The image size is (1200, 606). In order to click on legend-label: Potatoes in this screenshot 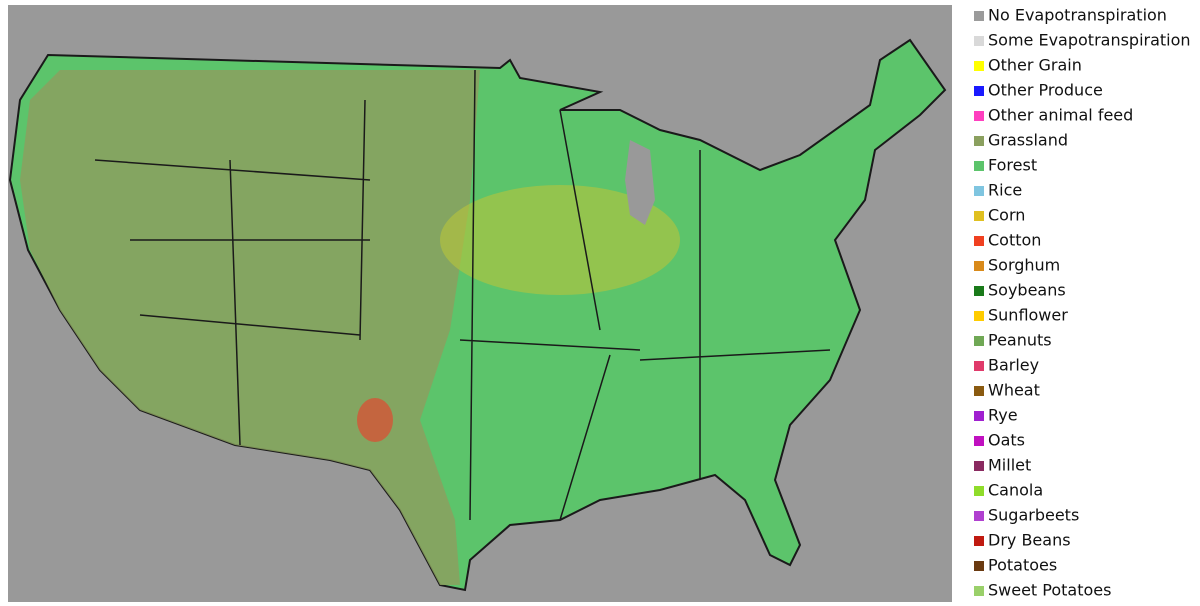, I will do `click(1022, 565)`.